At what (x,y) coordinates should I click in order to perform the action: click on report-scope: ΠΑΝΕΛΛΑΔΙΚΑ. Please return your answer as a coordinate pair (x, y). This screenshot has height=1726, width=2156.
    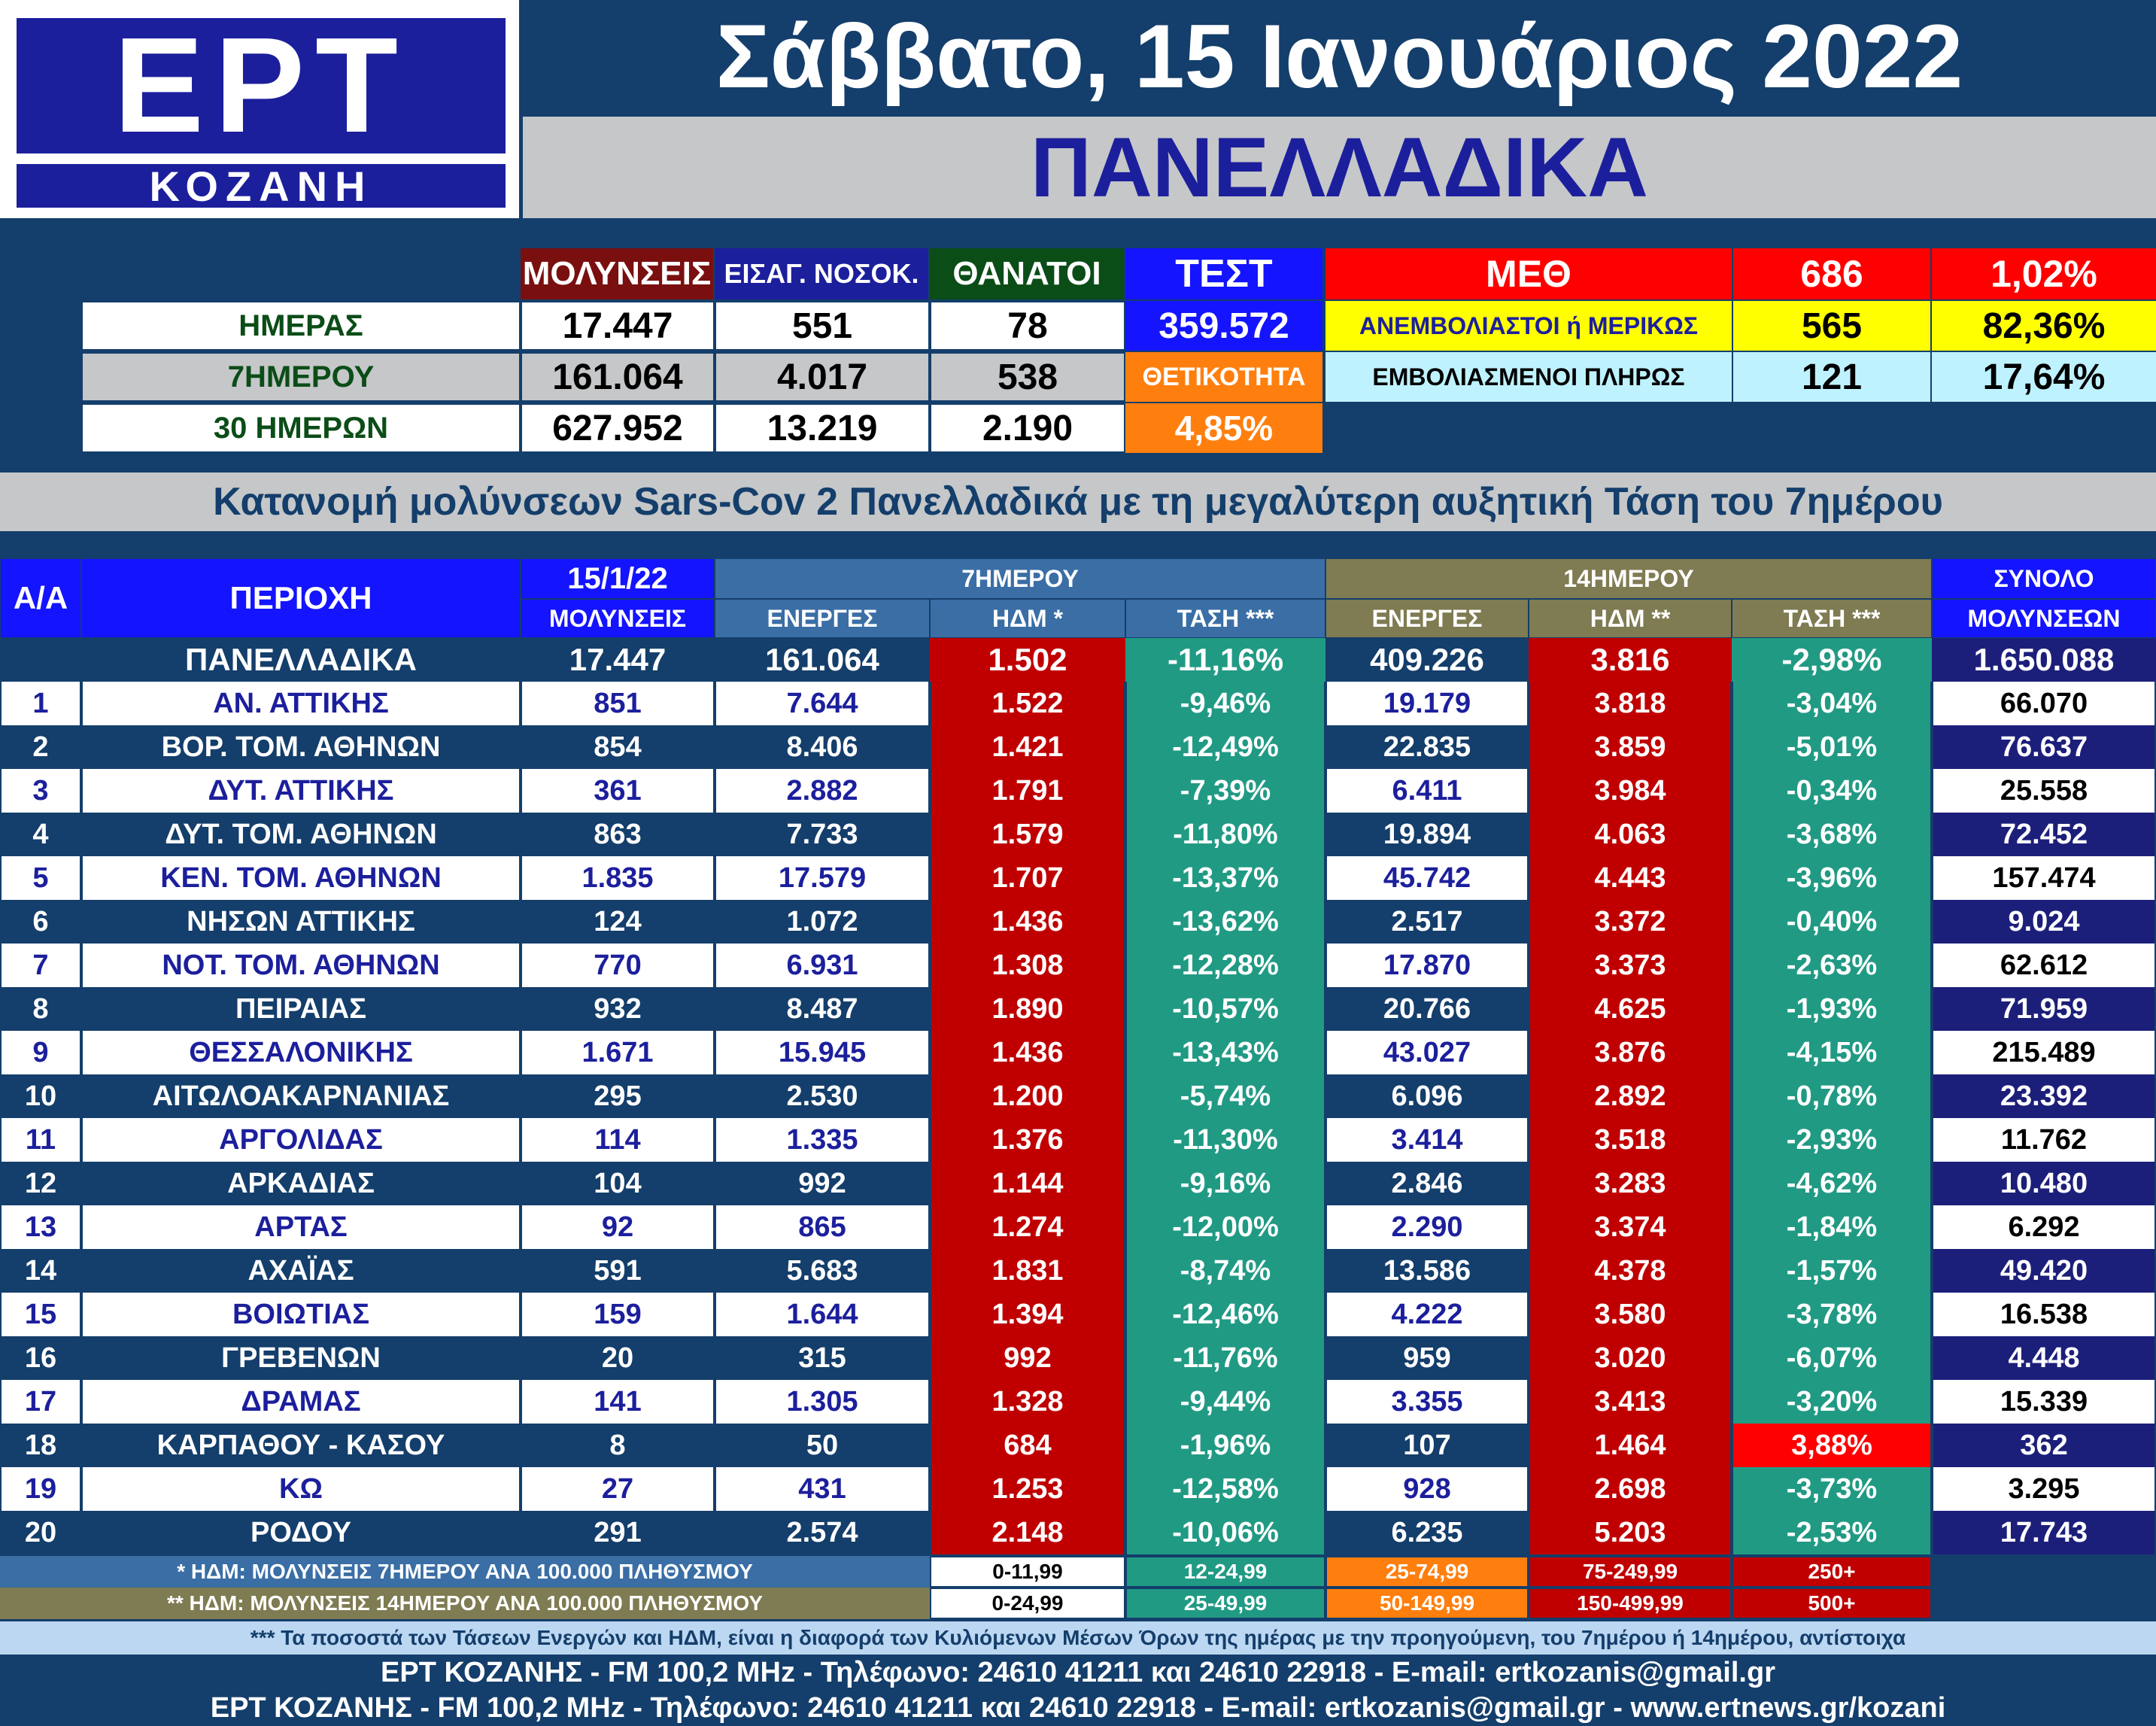
    Looking at the image, I should click on (1339, 167).